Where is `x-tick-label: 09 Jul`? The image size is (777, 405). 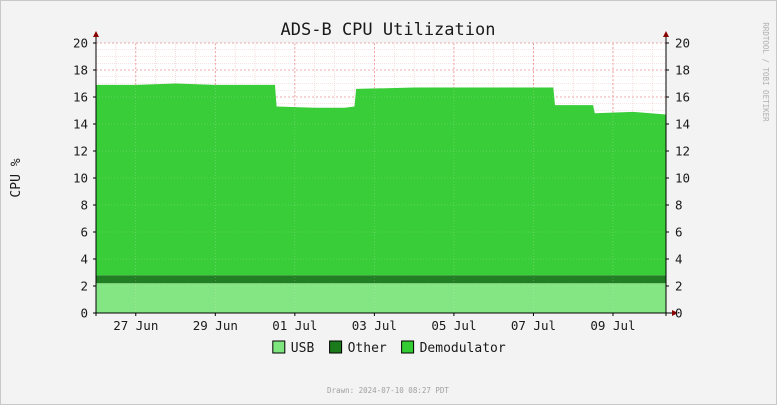
x-tick-label: 09 Jul is located at coordinates (612, 325).